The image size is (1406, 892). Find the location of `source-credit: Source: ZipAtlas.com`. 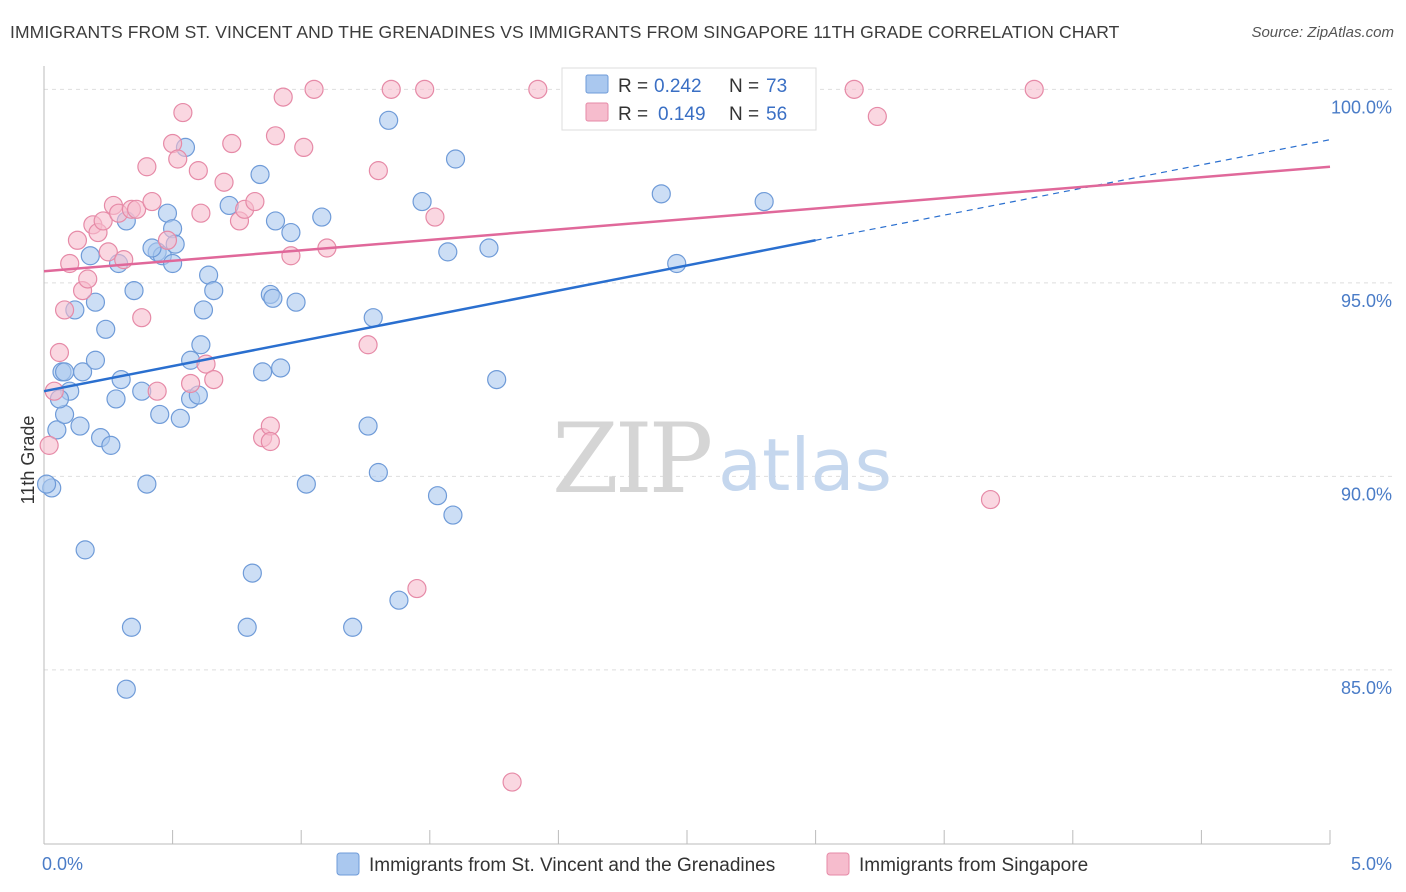

source-credit: Source: ZipAtlas.com is located at coordinates (1322, 32).